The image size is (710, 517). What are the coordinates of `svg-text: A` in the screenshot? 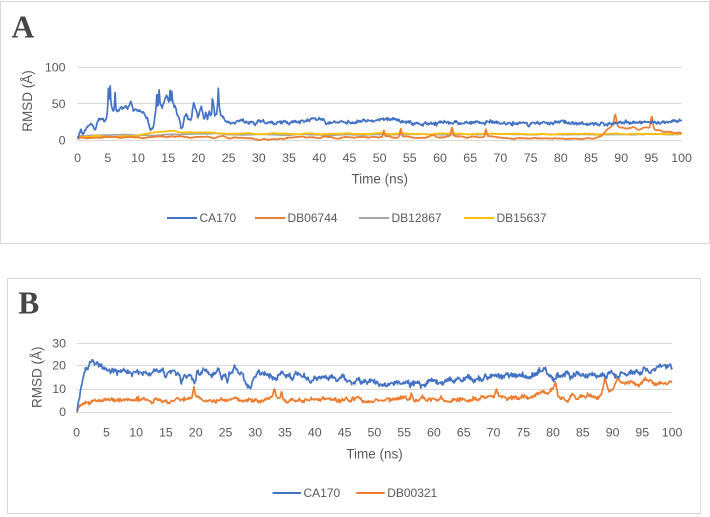 It's located at (23, 26).